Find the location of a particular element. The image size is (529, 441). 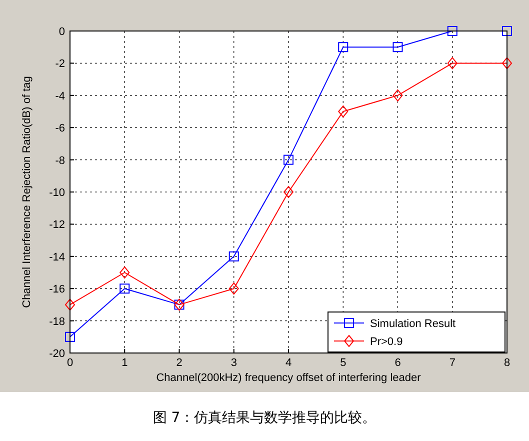

y-tick-label: -20 is located at coordinates (57, 354).